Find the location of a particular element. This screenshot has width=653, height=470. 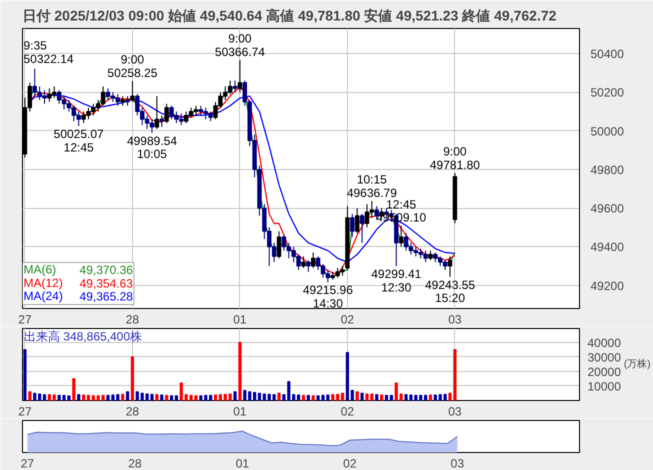

annotation: 9:35 50322.14 is located at coordinates (49, 52).